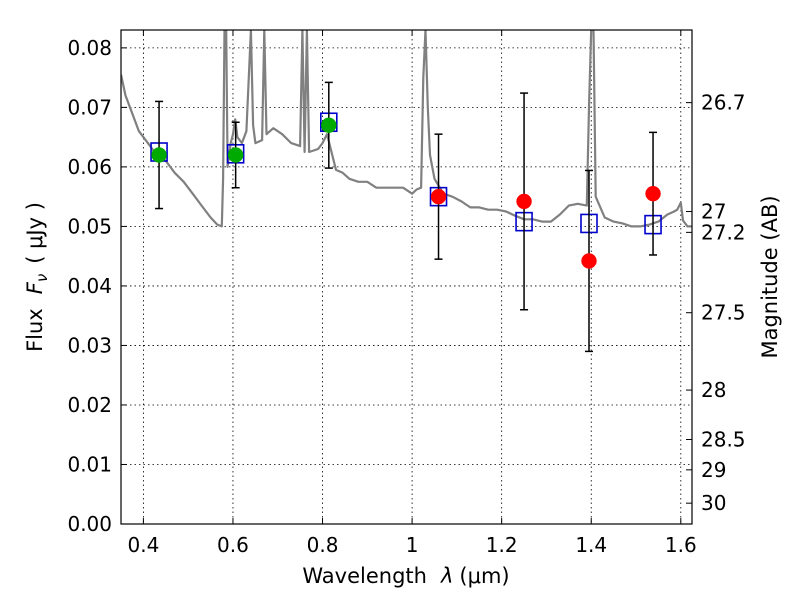  Describe the element at coordinates (89, 405) in the screenshot. I see `y-tick-label: 0.02` at that location.